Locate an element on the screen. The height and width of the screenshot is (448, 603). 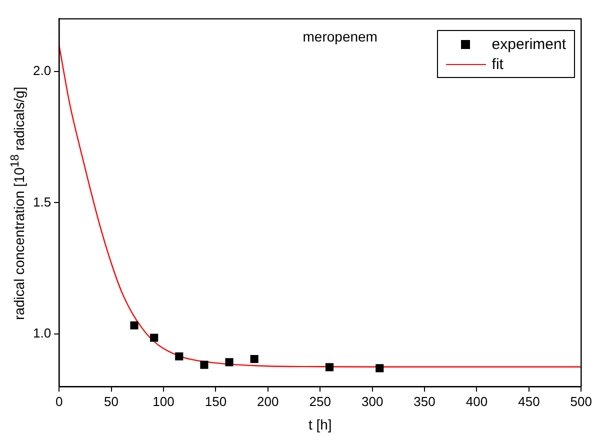
y-tick-label: 1.0 is located at coordinates (42, 333).